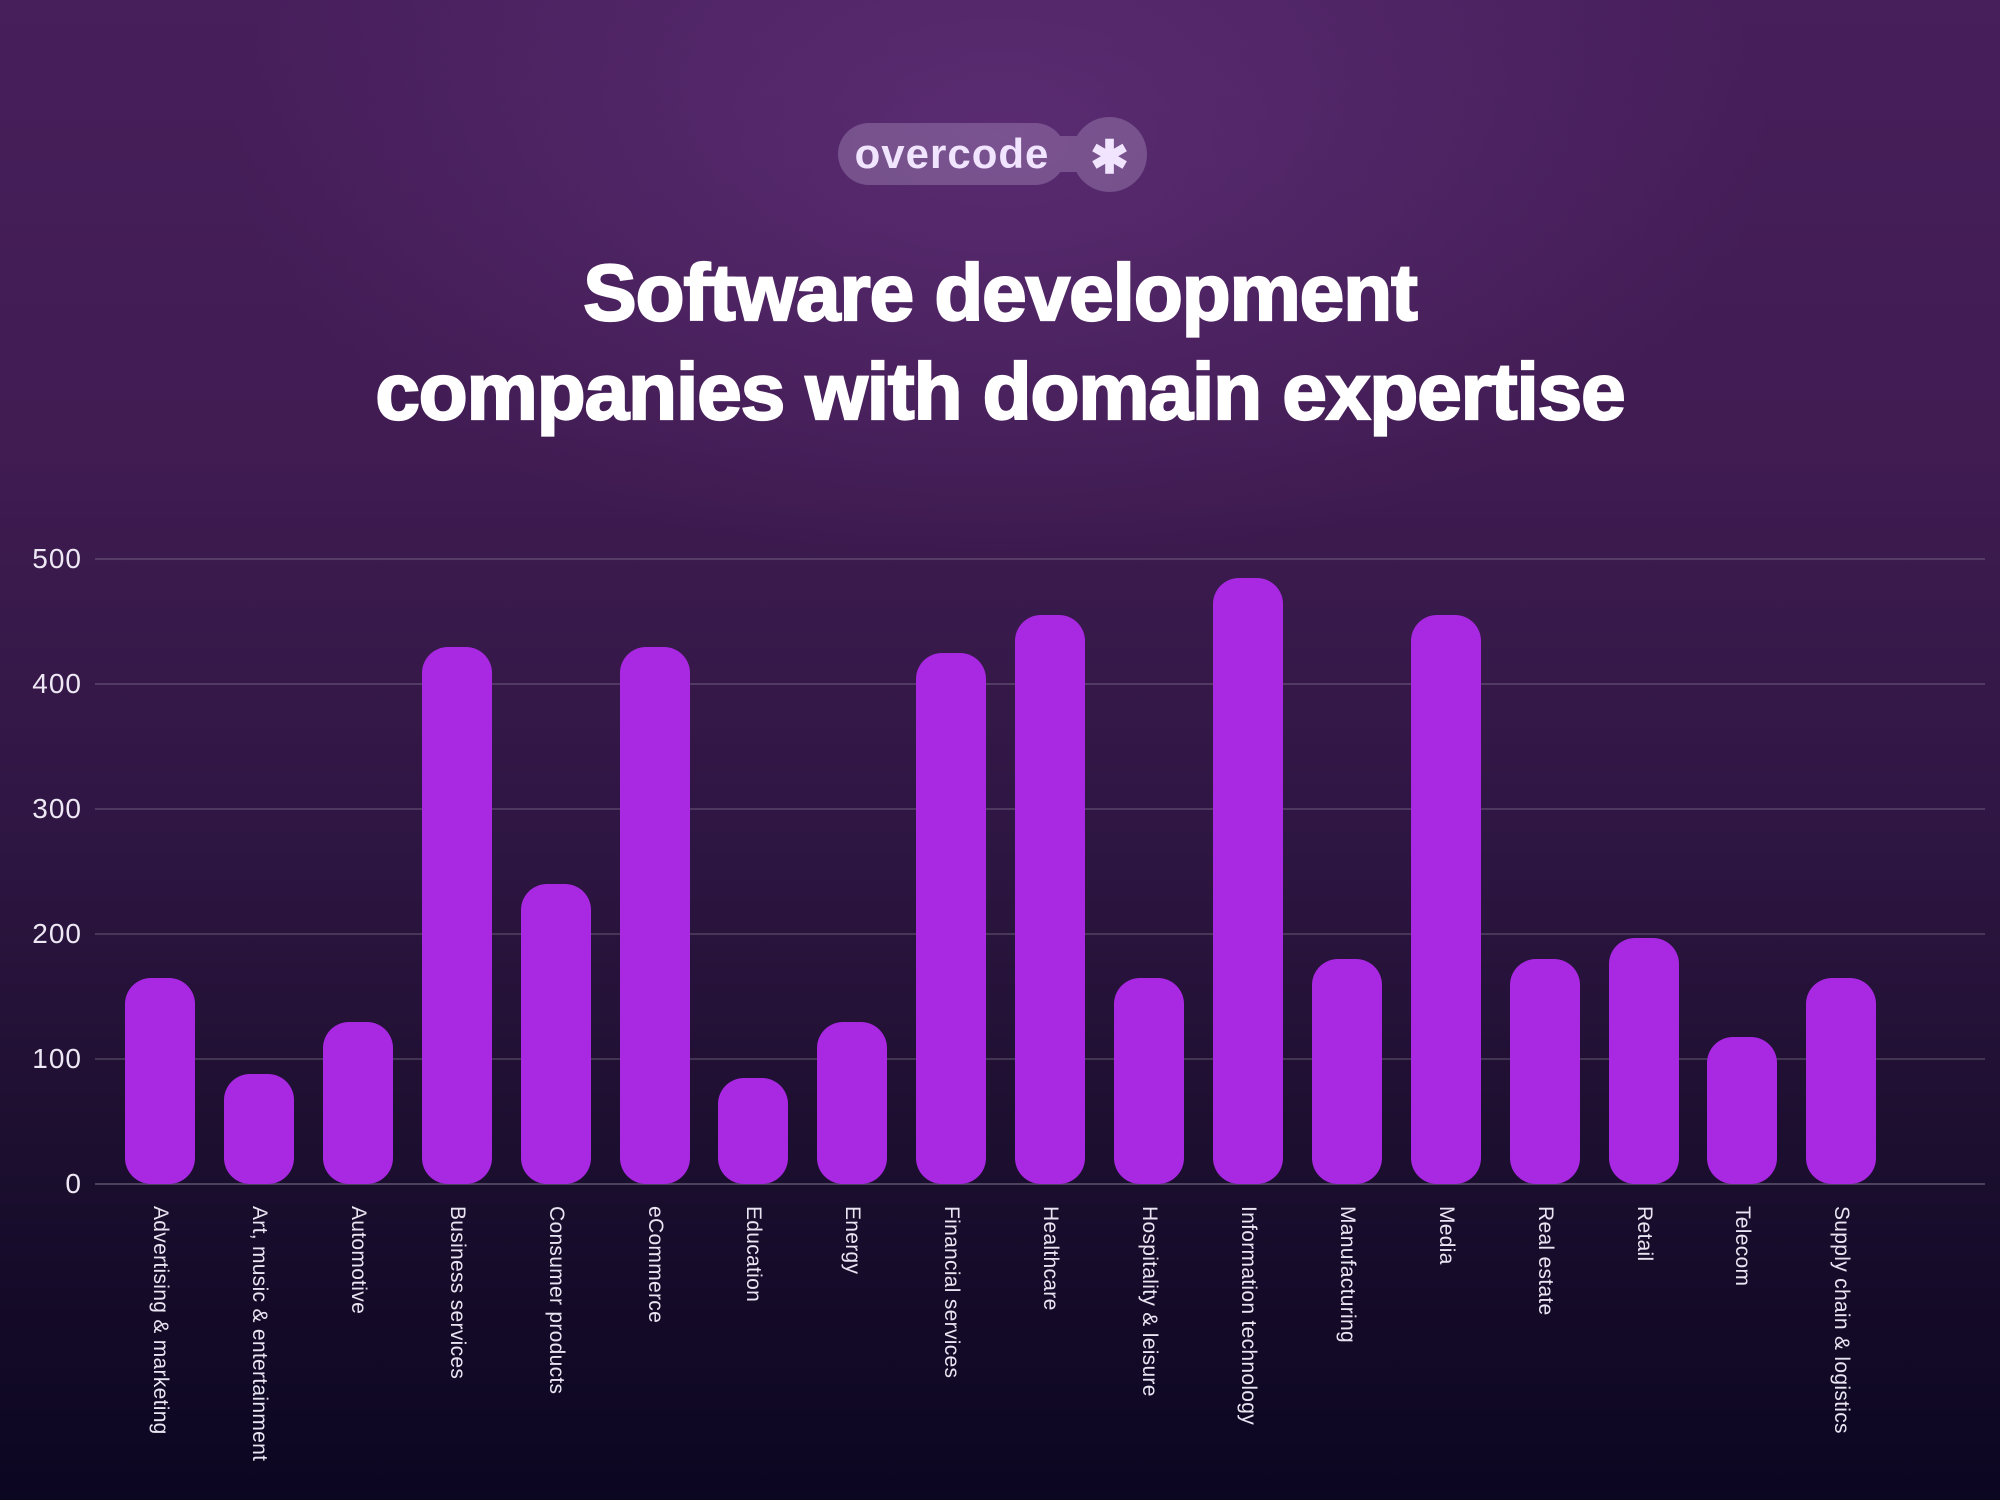 This screenshot has height=1500, width=2000. What do you see at coordinates (852, 1102) in the screenshot?
I see `bar-energy` at bounding box center [852, 1102].